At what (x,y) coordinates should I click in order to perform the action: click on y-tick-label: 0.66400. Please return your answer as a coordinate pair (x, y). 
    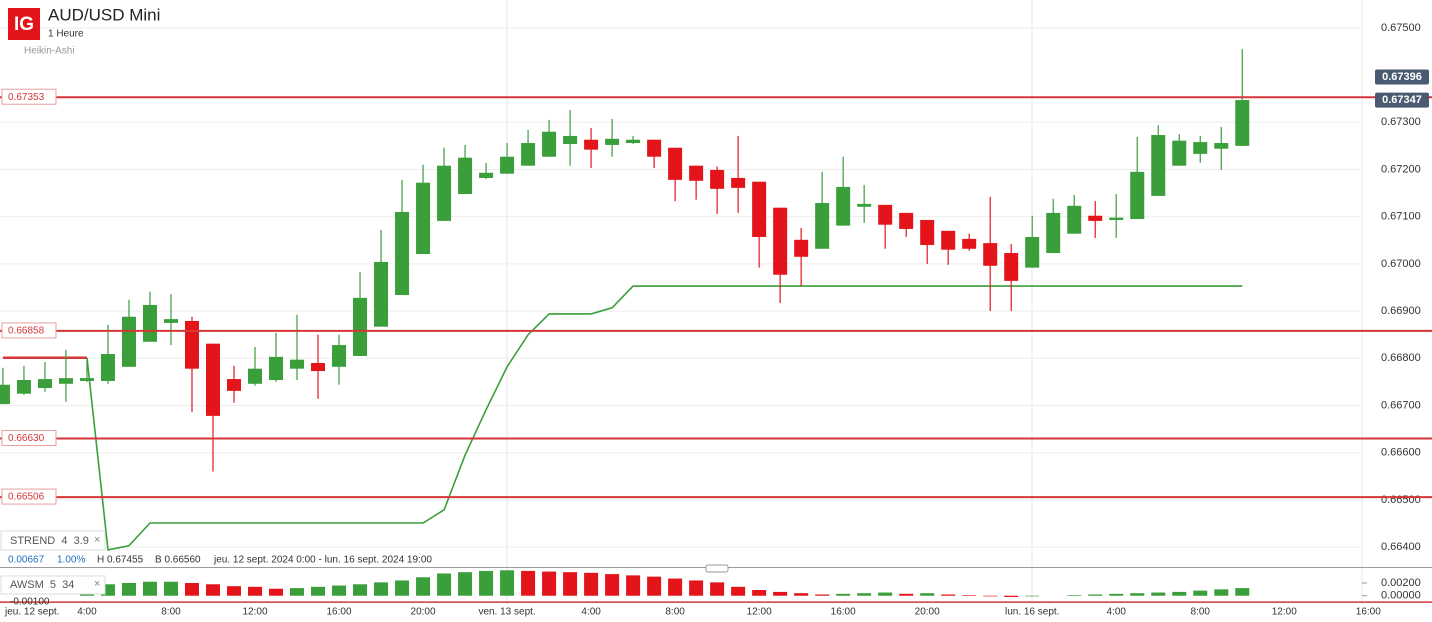
    Looking at the image, I should click on (1401, 547).